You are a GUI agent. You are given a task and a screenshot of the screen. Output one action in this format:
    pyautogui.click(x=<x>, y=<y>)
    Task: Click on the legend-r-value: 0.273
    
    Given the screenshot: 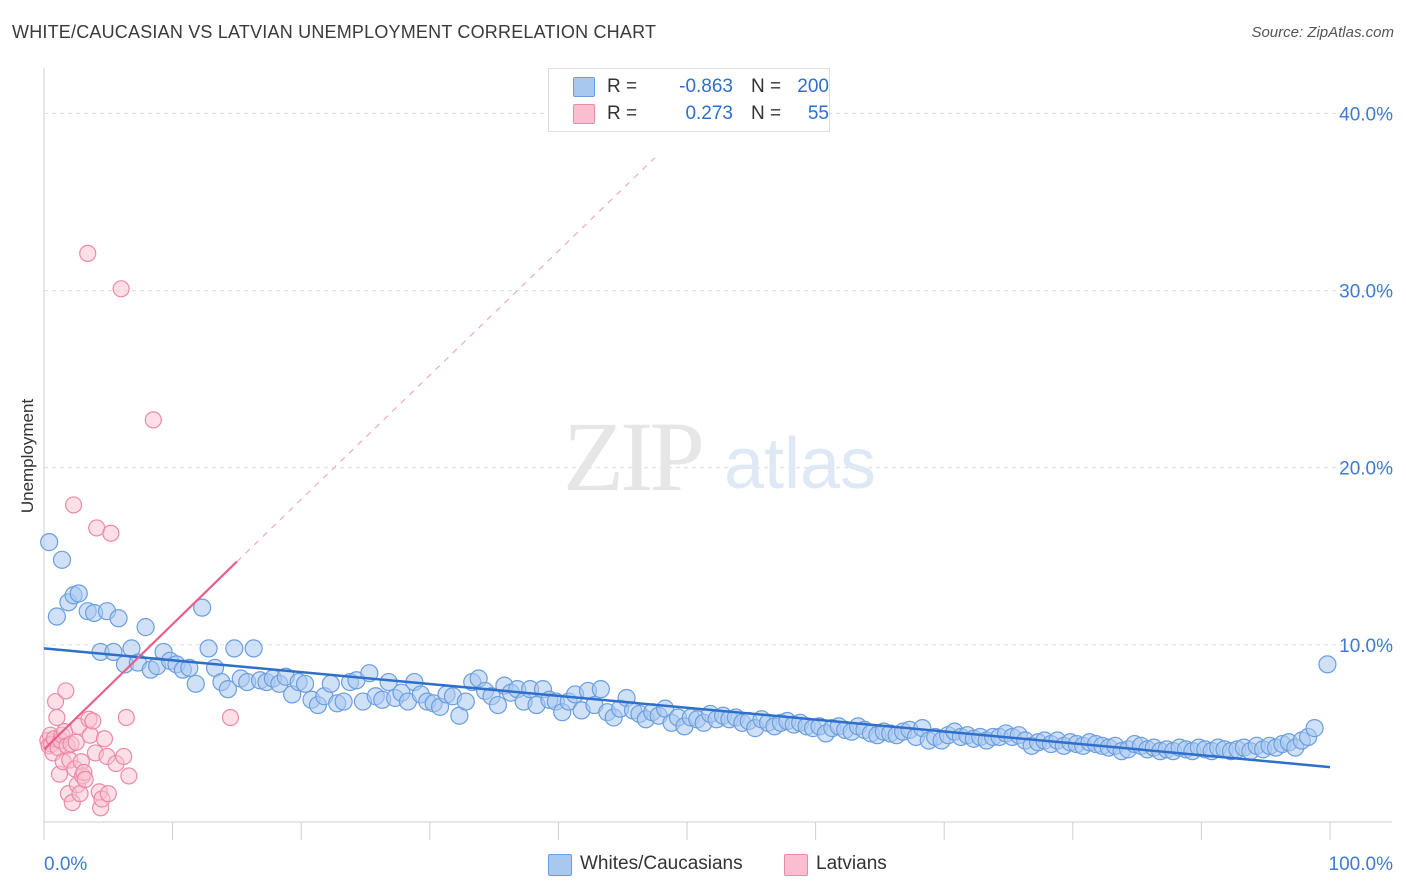 What is the action you would take?
    pyautogui.click(x=709, y=113)
    